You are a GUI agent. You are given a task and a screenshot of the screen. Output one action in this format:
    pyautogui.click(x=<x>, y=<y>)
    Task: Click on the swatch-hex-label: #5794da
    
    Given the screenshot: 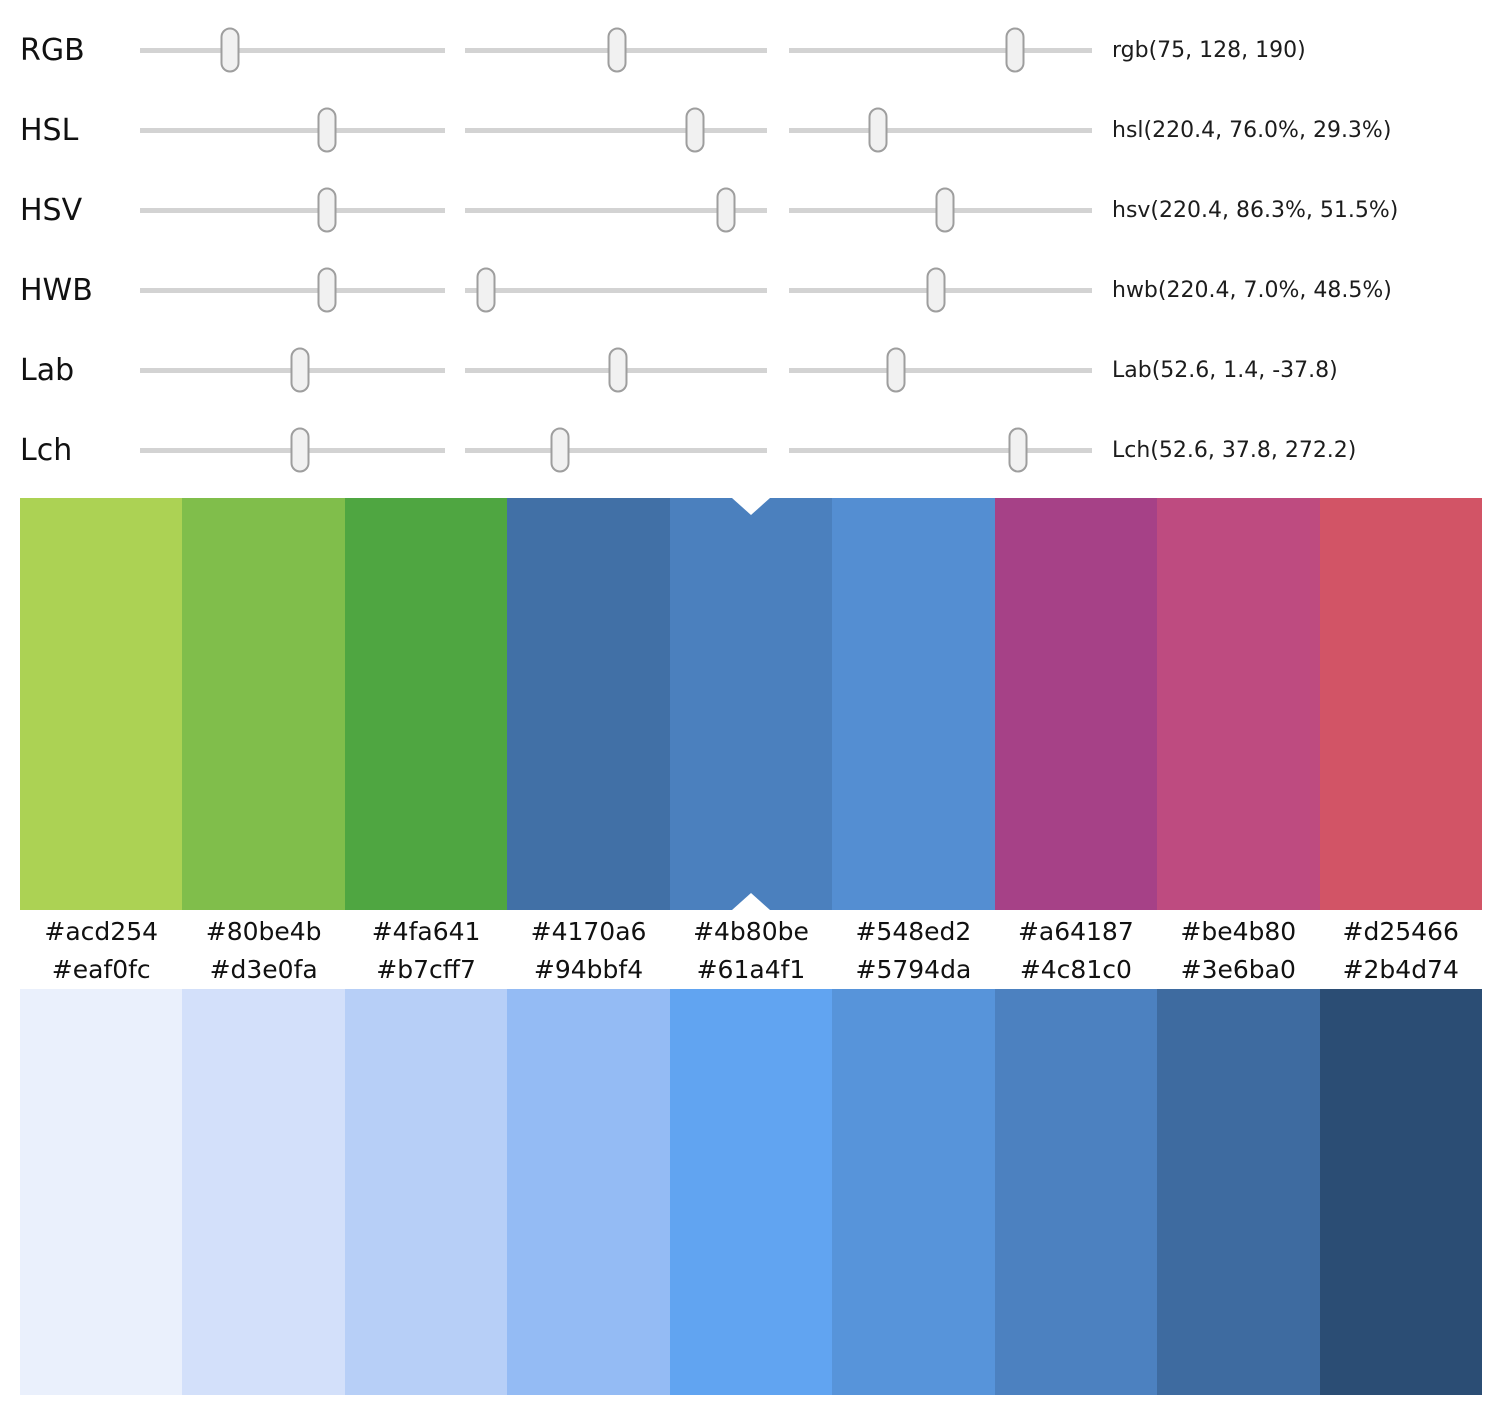 What is the action you would take?
    pyautogui.click(x=913, y=969)
    